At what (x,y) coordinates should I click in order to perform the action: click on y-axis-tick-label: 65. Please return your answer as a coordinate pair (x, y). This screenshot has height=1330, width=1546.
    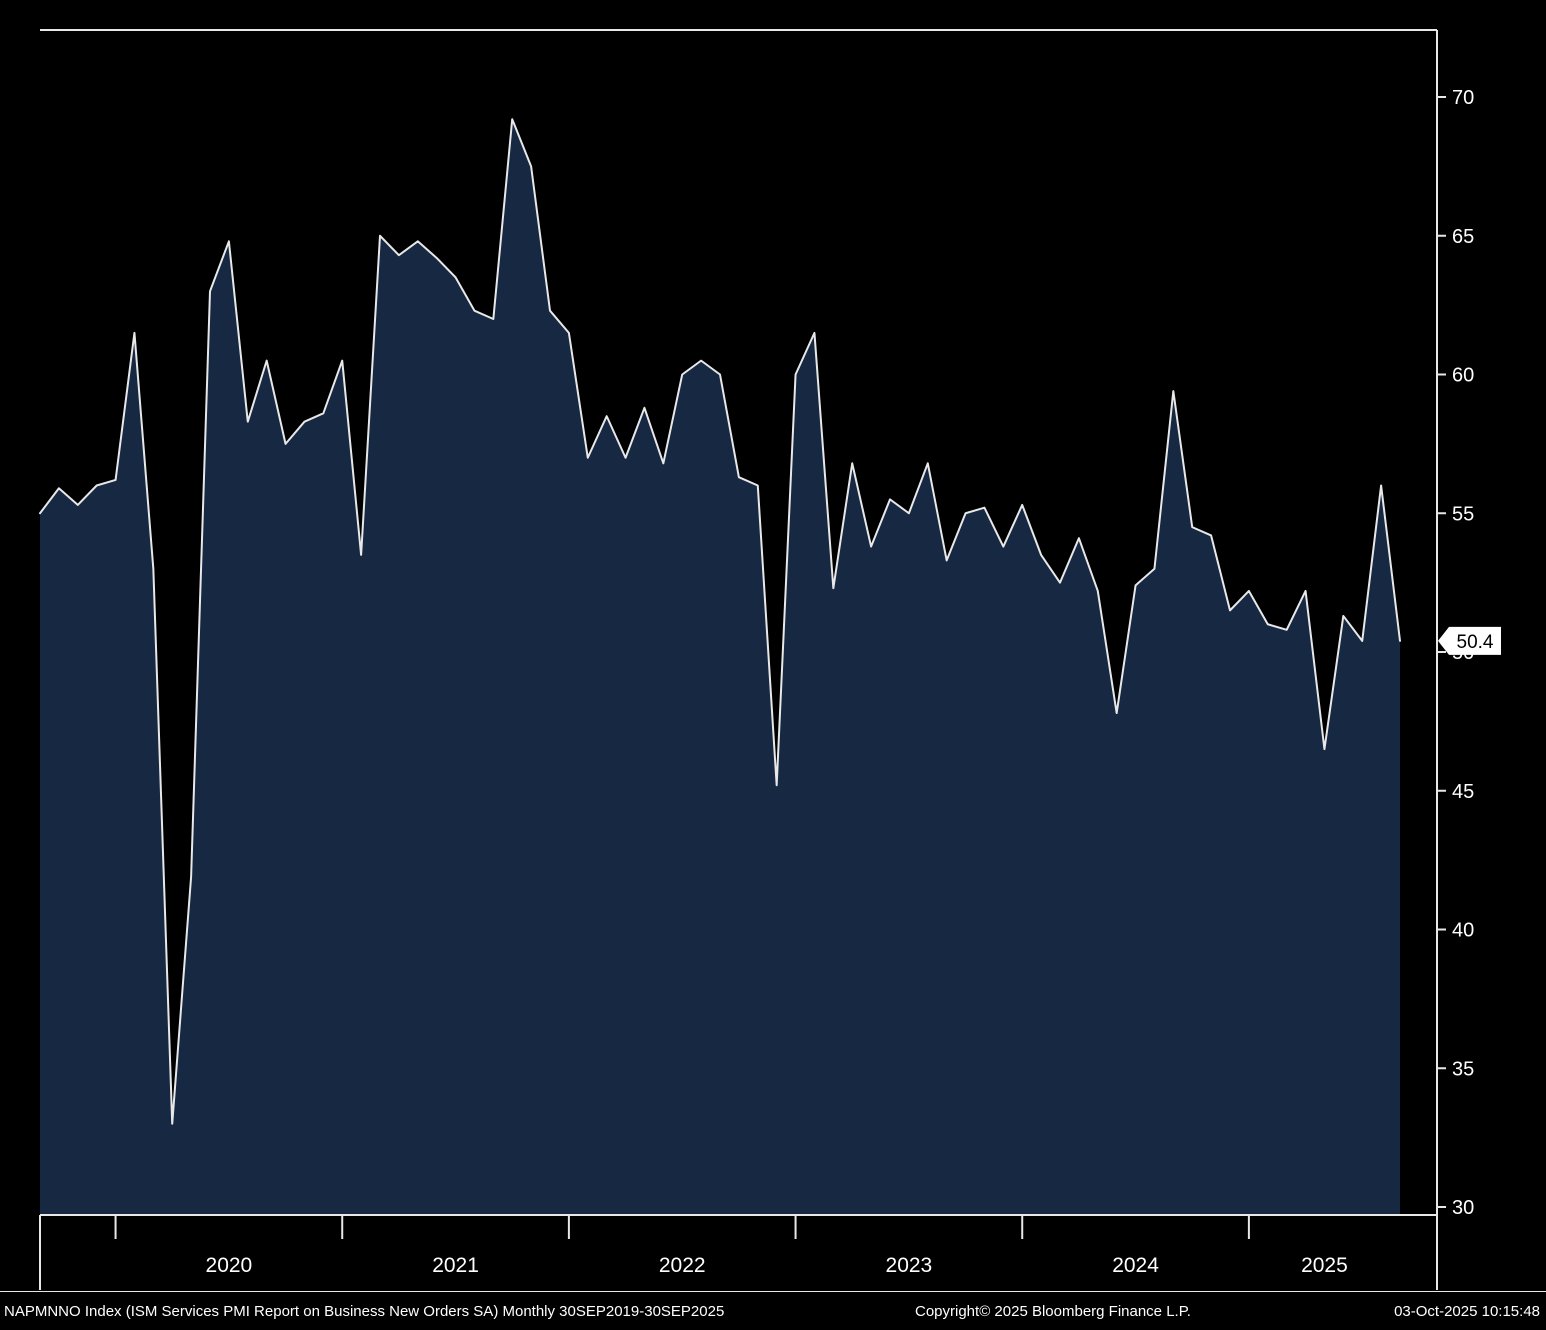
    Looking at the image, I should click on (1463, 237).